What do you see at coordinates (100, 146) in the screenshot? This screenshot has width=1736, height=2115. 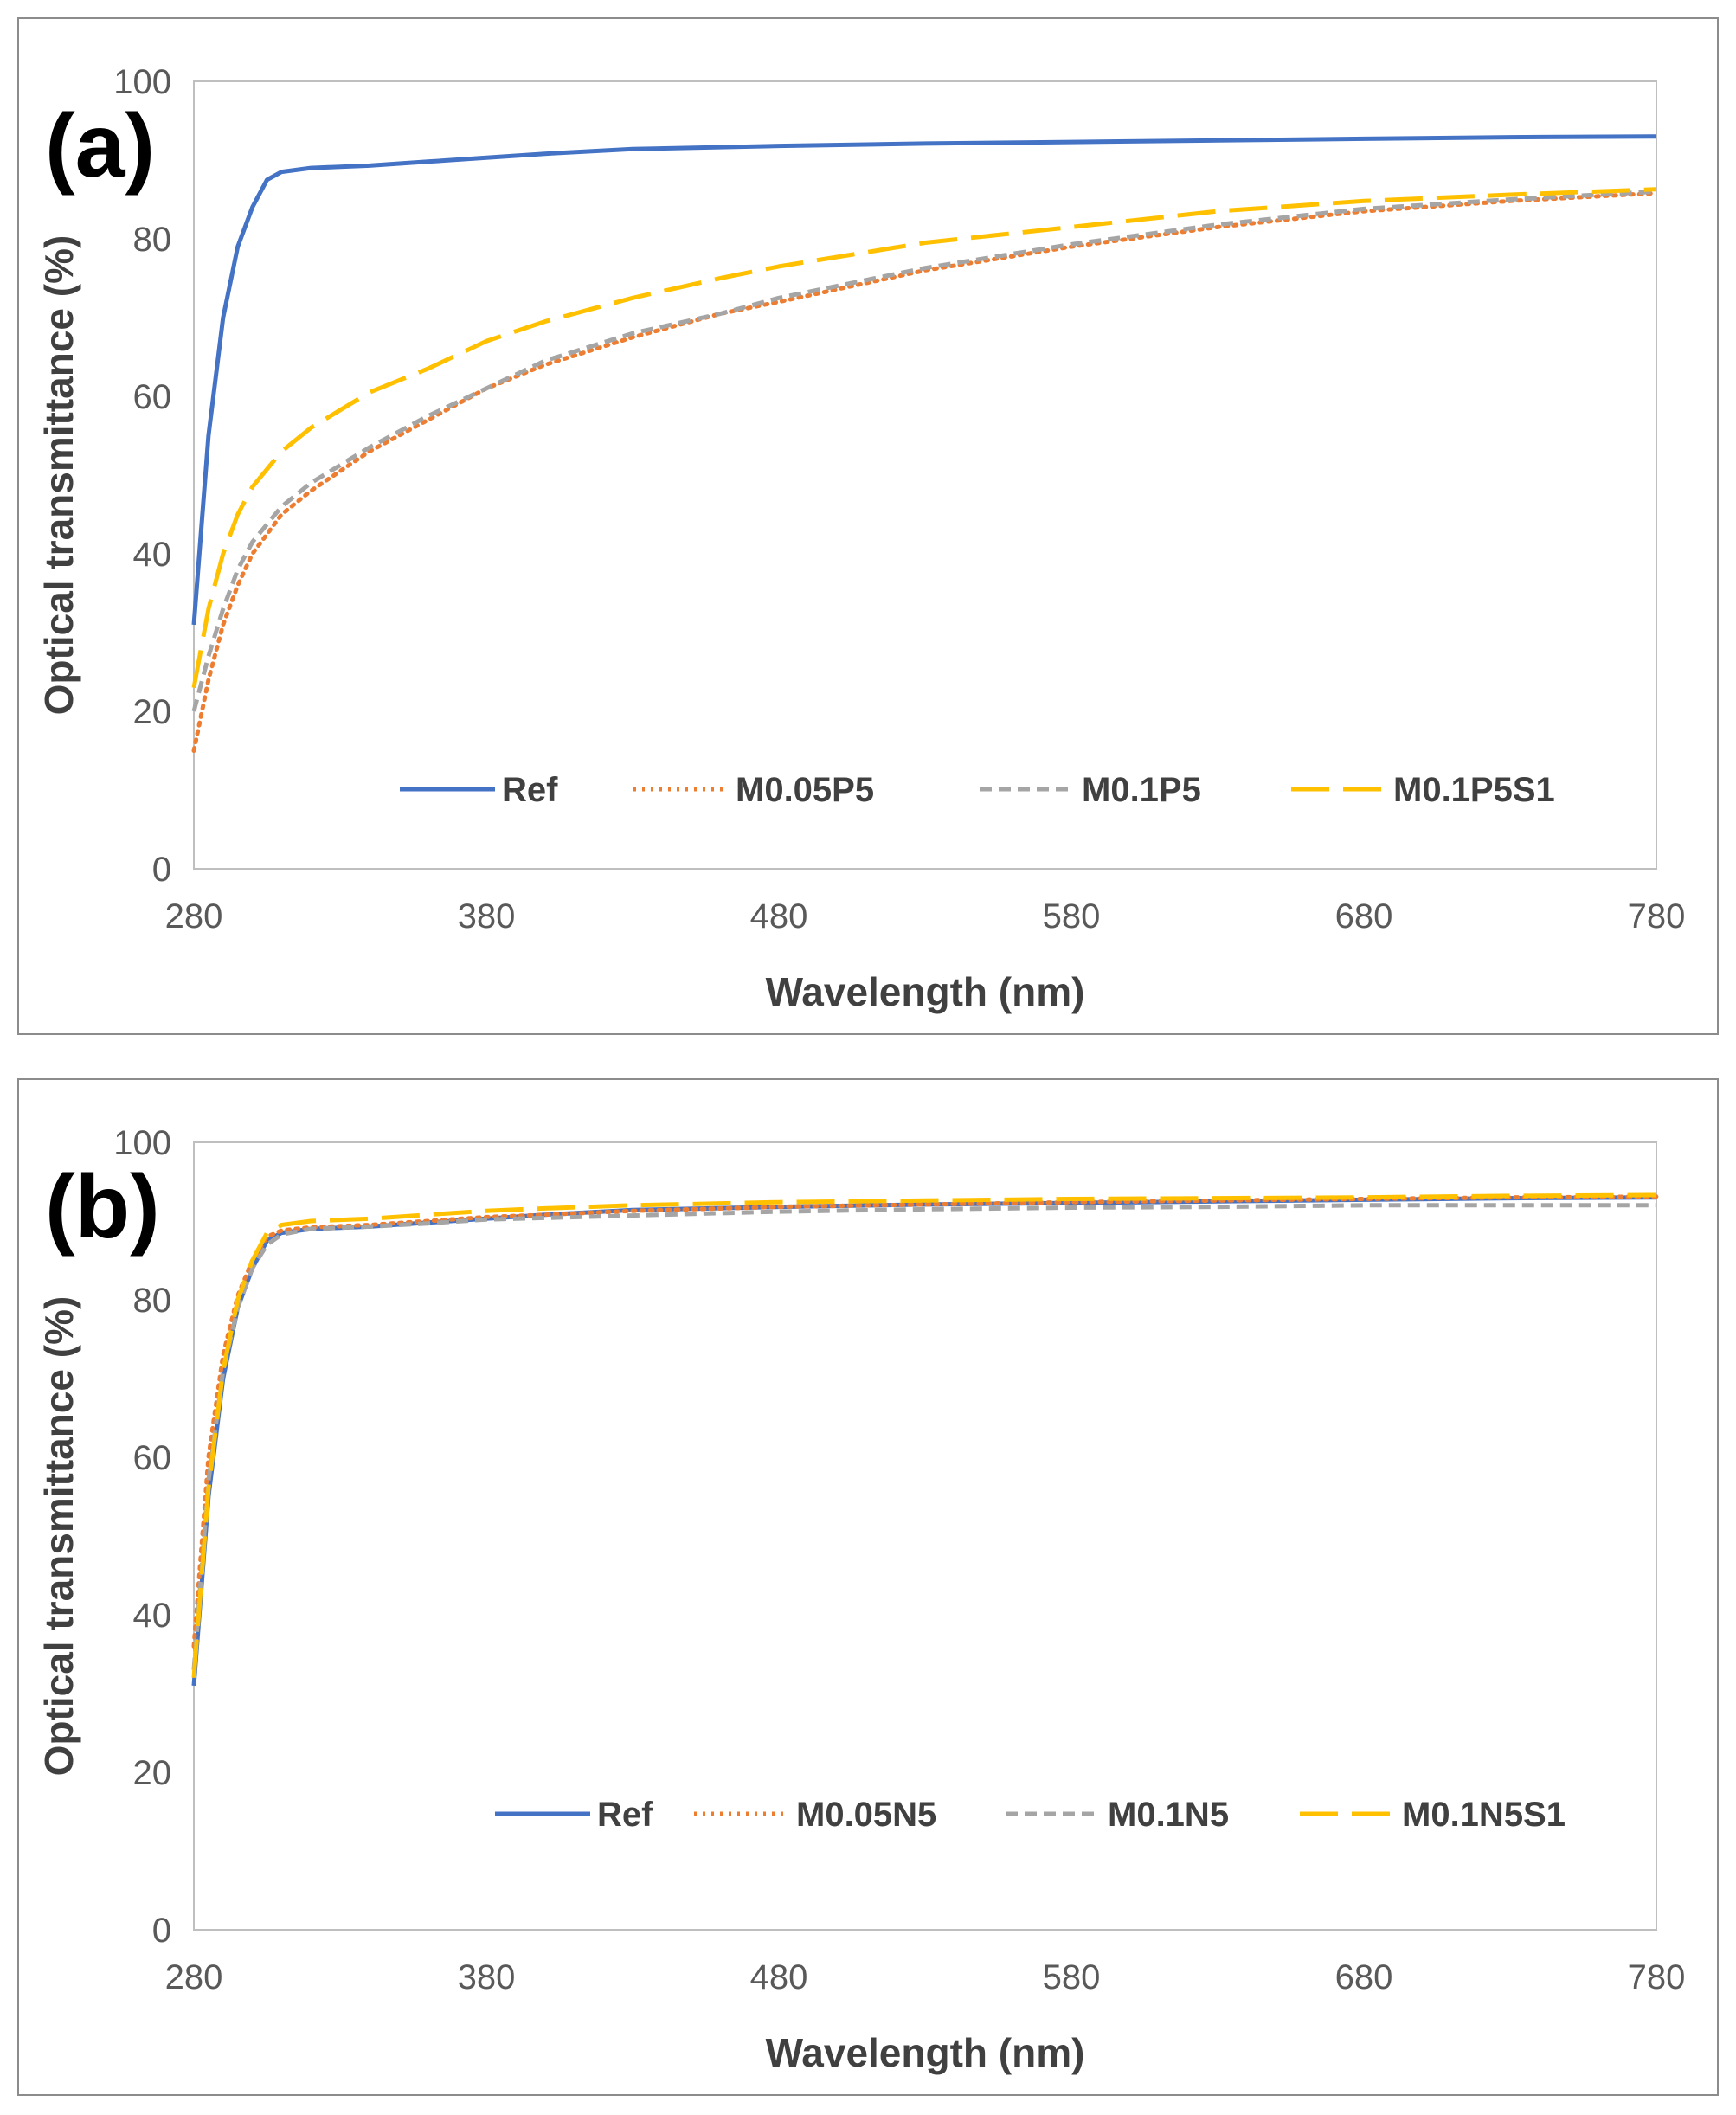 I see `panel-label: (a)` at bounding box center [100, 146].